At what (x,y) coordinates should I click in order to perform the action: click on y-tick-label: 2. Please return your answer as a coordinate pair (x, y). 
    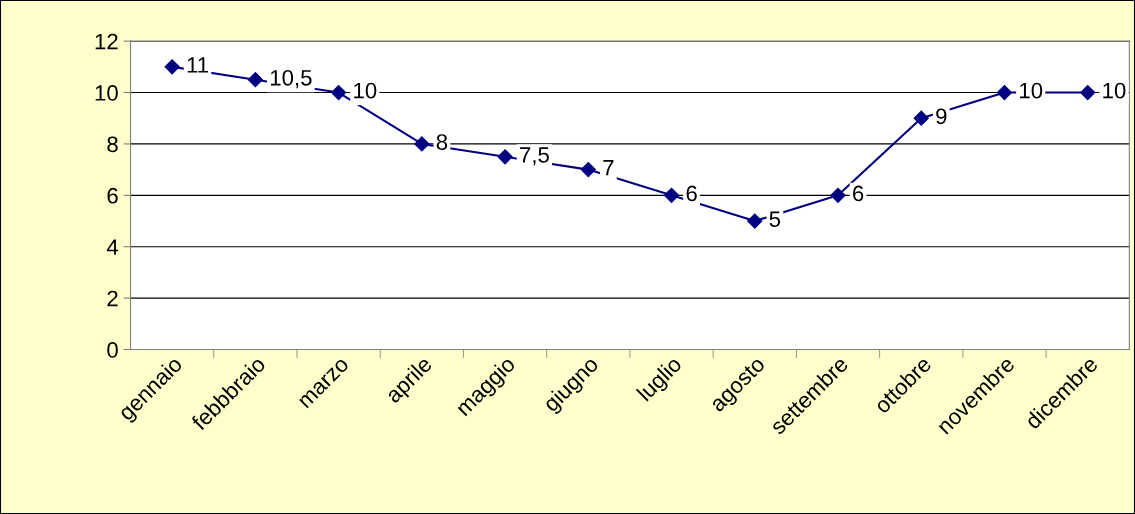
    Looking at the image, I should click on (112, 298).